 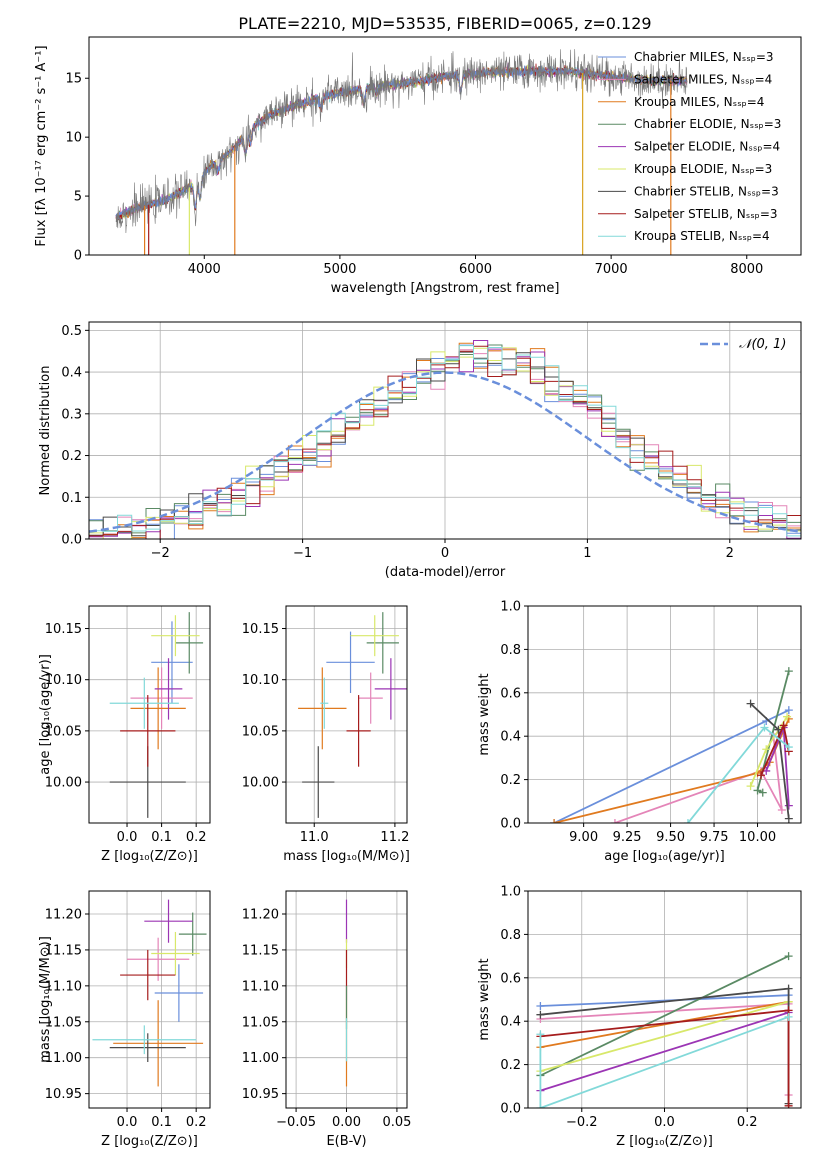 I want to click on x-axis-label: wavelength [Angstrom, rest frame], so click(x=445, y=288).